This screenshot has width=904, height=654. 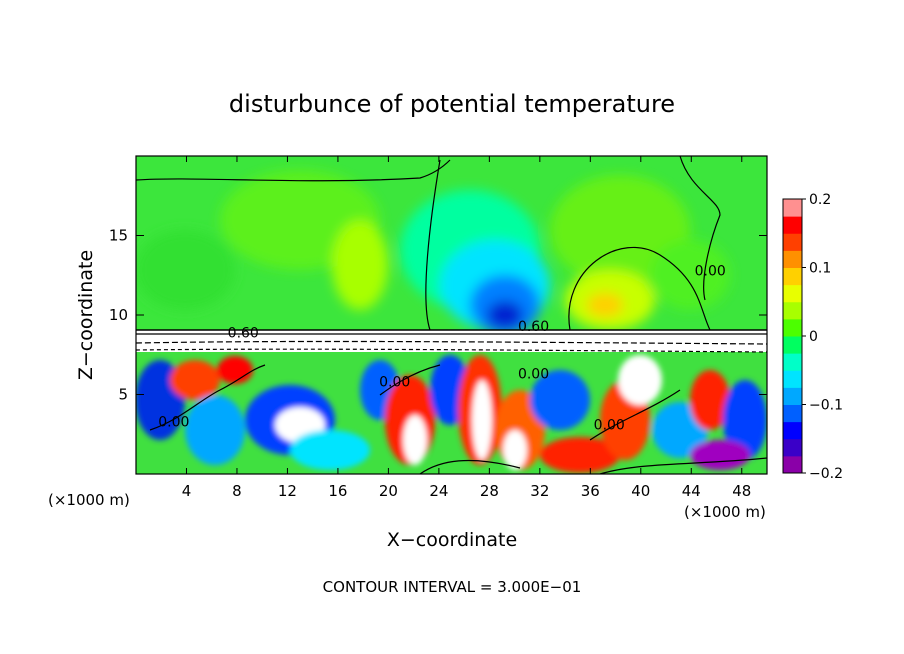 I want to click on x-tick-label: 16, so click(x=337, y=491).